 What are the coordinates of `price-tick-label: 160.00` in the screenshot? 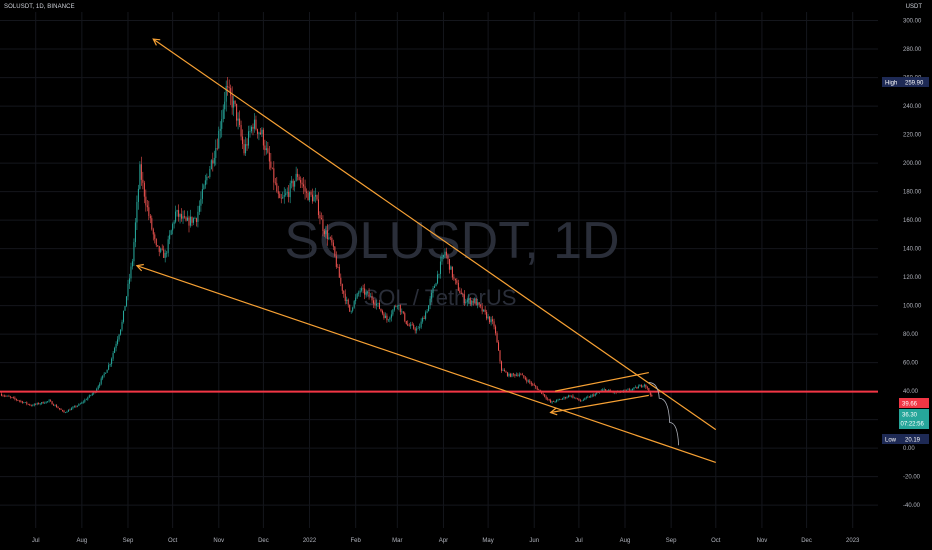 It's located at (912, 221).